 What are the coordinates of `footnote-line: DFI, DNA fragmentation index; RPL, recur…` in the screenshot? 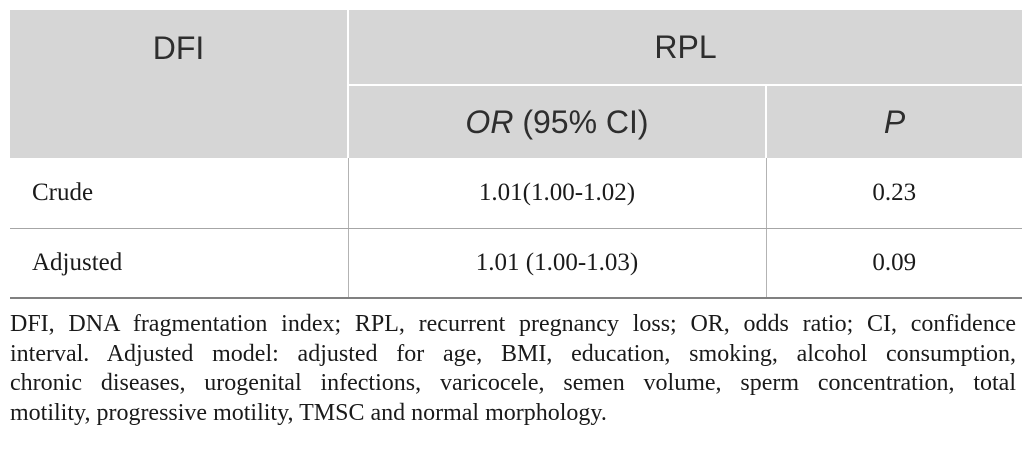 It's located at (513, 324).